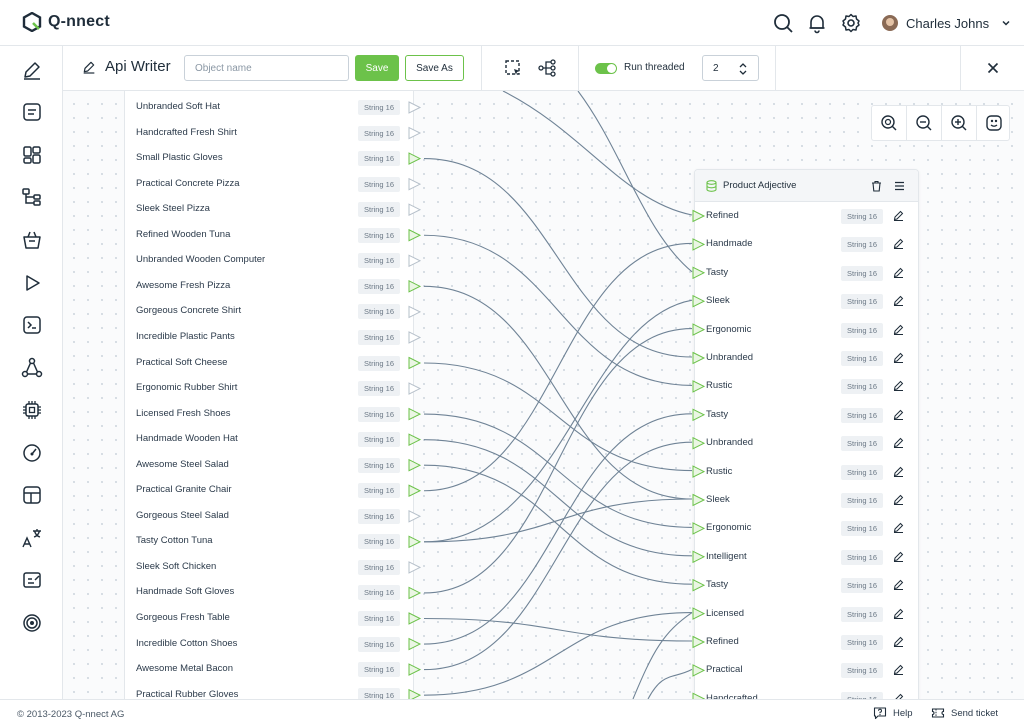 This screenshot has height=728, width=1024. Describe the element at coordinates (513, 68) in the screenshot. I see `select-area-icon` at that location.